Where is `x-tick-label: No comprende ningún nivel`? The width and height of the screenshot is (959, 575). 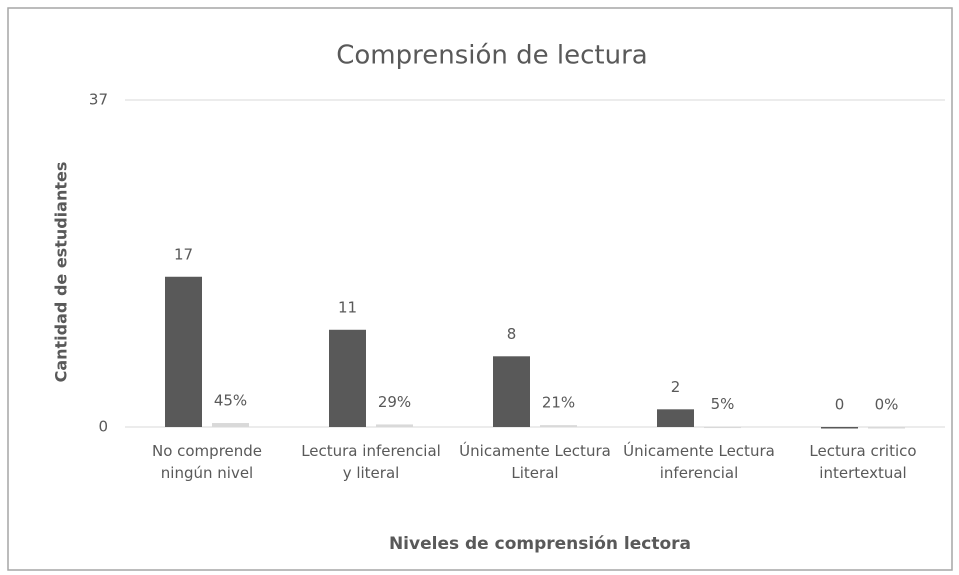 x-tick-label: No comprende ningún nivel is located at coordinates (207, 462).